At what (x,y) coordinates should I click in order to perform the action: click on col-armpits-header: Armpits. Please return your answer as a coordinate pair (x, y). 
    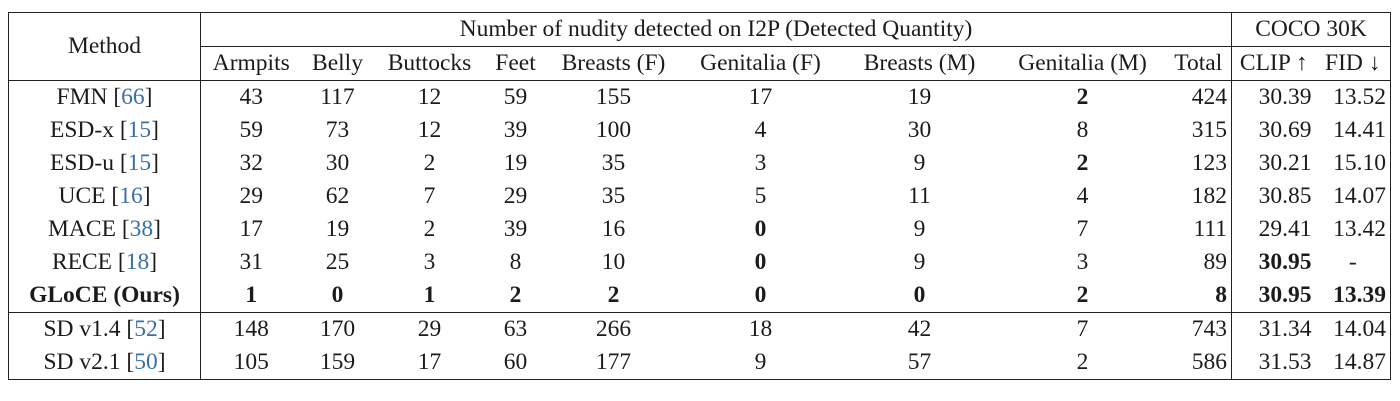
    Looking at the image, I should click on (251, 63).